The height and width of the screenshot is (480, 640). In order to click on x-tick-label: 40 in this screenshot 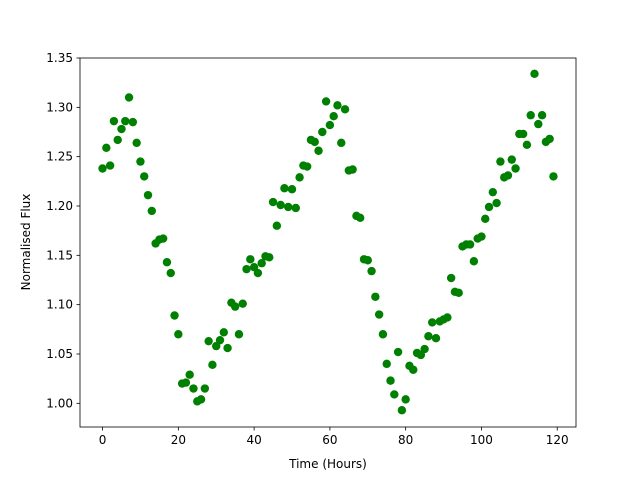, I will do `click(253, 440)`.